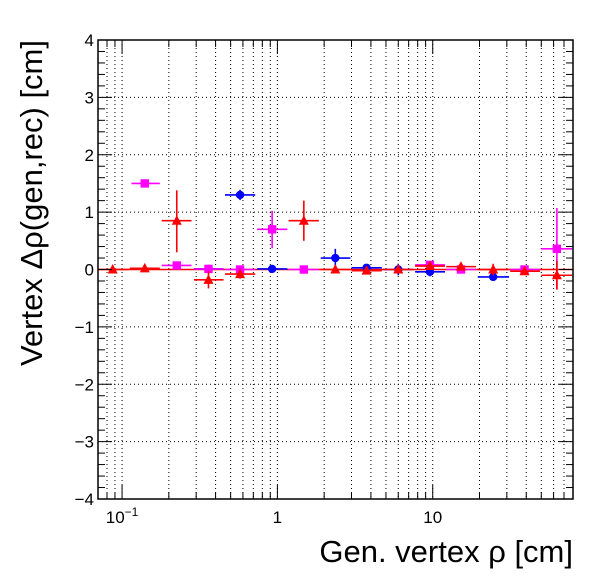 This screenshot has height=580, width=598. What do you see at coordinates (84, 499) in the screenshot?
I see `y-tick-label: −4` at bounding box center [84, 499].